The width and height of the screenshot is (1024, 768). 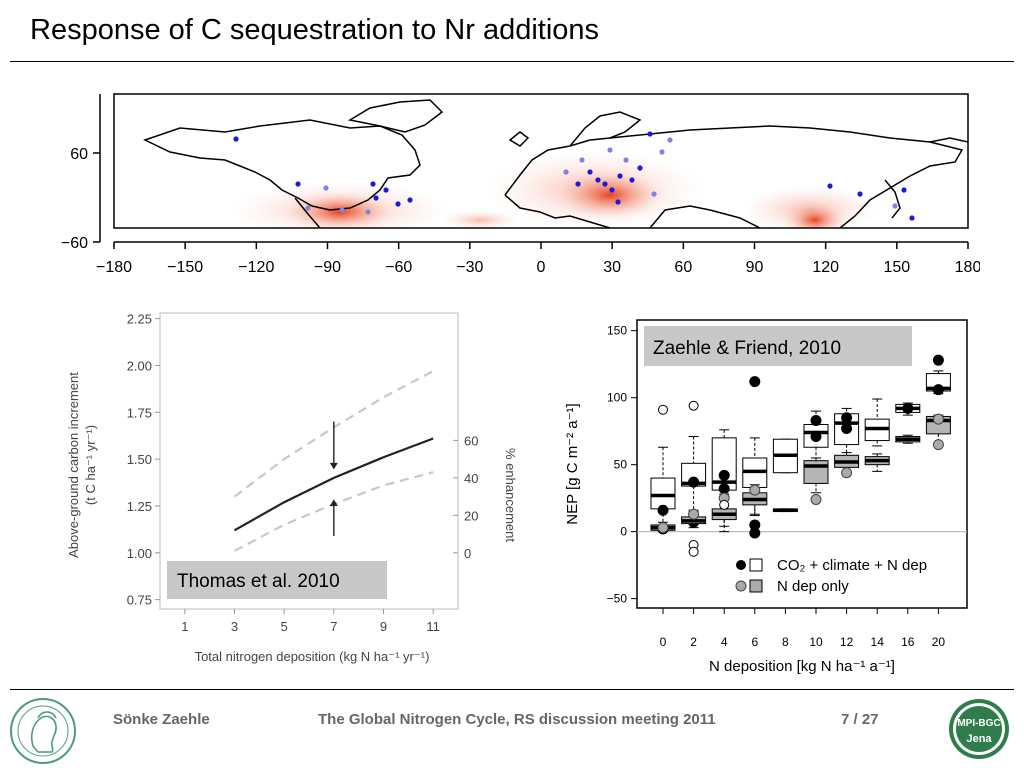 What do you see at coordinates (754, 642) in the screenshot?
I see `zaehle-x-tick-label: 6` at bounding box center [754, 642].